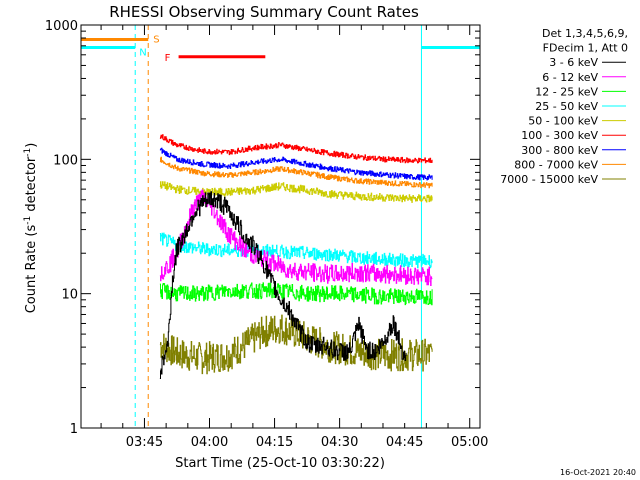 The width and height of the screenshot is (640, 480). What do you see at coordinates (168, 58) in the screenshot?
I see `flare-flag-label: F` at bounding box center [168, 58].